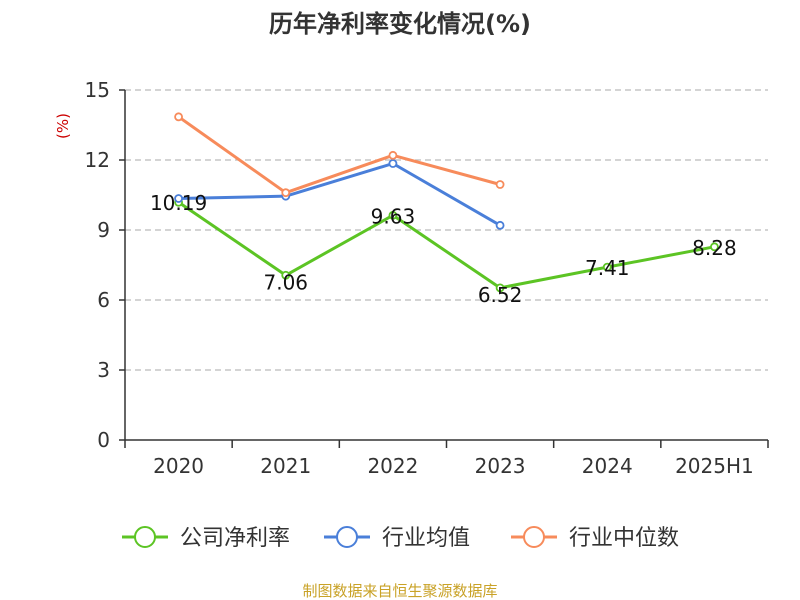 The image size is (800, 600). Describe the element at coordinates (500, 466) in the screenshot. I see `x-tick-label: 2023` at that location.